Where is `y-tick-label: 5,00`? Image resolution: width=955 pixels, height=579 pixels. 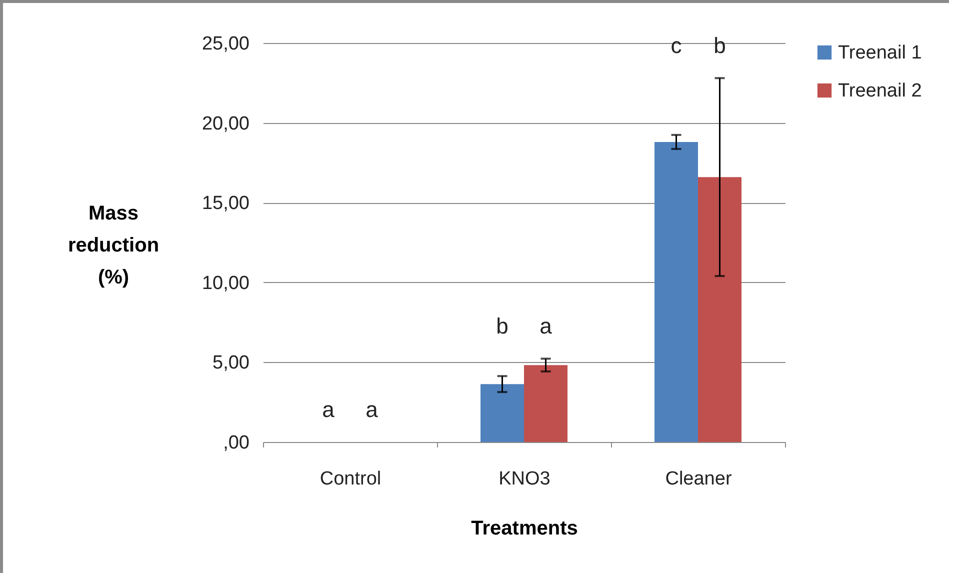 y-tick-label: 5,00 is located at coordinates (231, 363).